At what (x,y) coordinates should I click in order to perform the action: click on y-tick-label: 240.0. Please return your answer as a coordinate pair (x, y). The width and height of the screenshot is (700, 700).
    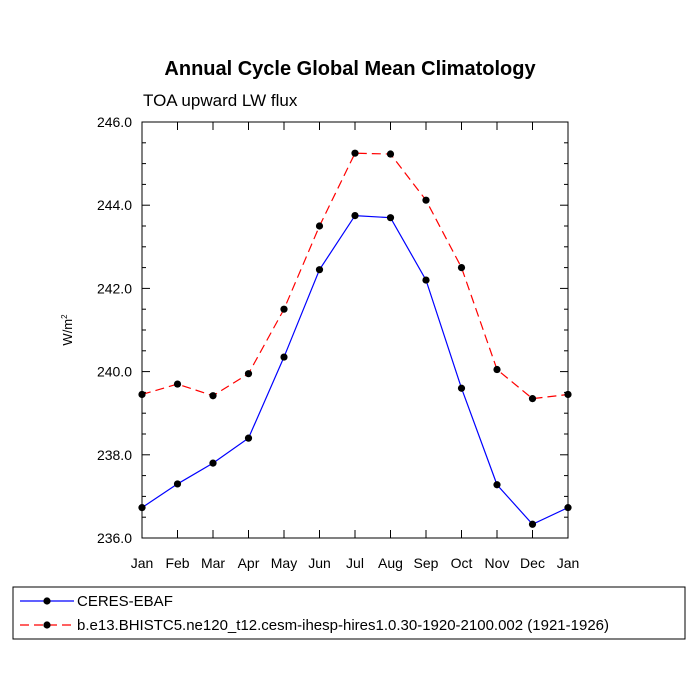
    Looking at the image, I should click on (114, 372).